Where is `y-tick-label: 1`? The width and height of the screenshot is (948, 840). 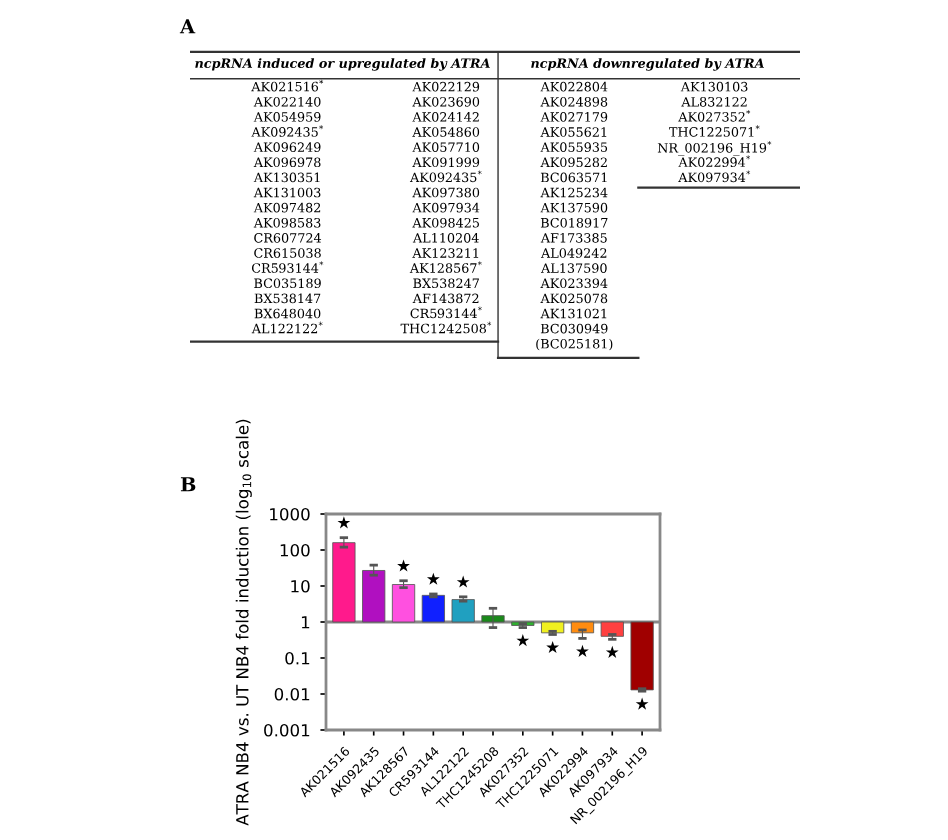 y-tick-label: 1 is located at coordinates (305, 622).